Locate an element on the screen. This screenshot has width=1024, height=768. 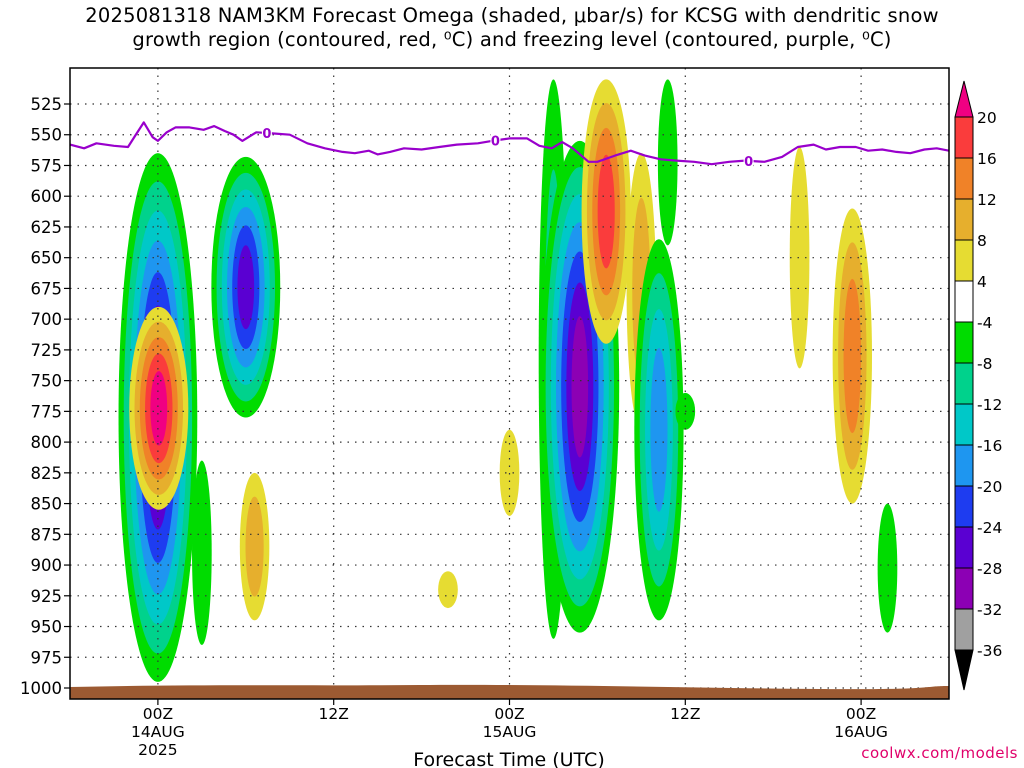
y-tick-label: 850 is located at coordinates (47, 504).